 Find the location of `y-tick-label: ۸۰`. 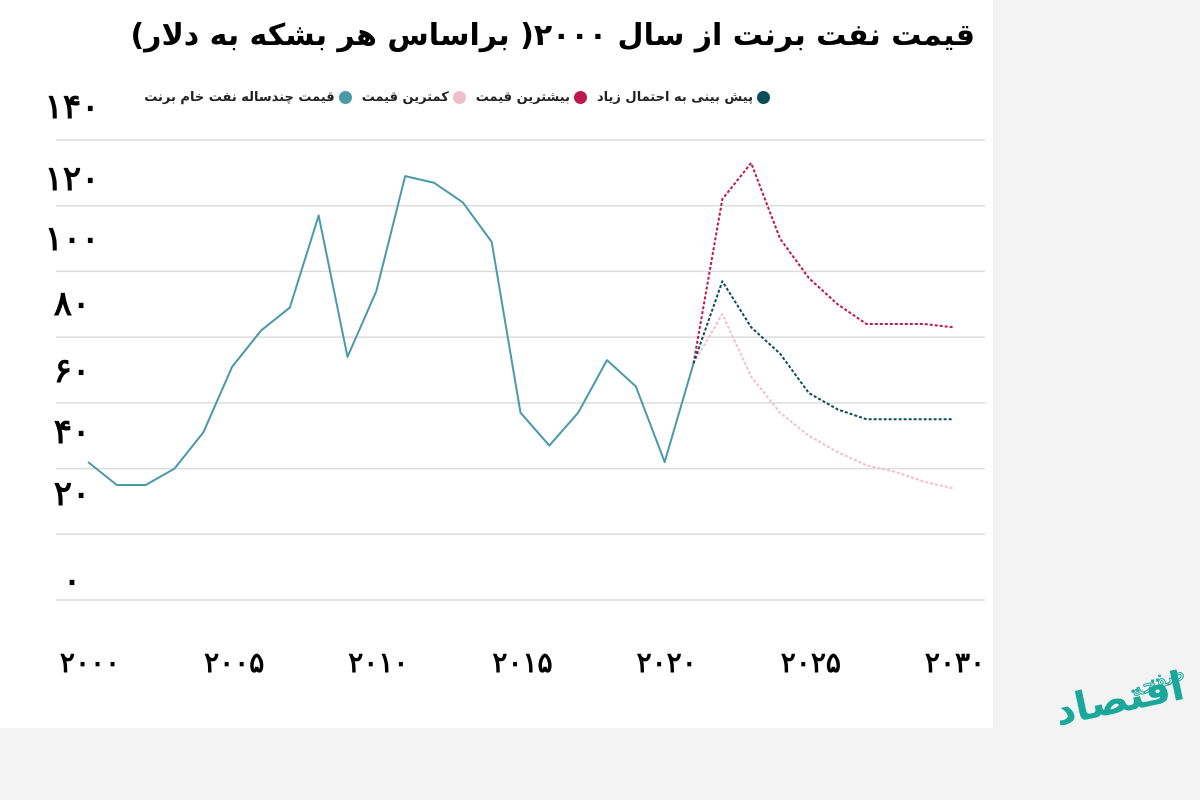

y-tick-label: ۸۰ is located at coordinates (72, 304).